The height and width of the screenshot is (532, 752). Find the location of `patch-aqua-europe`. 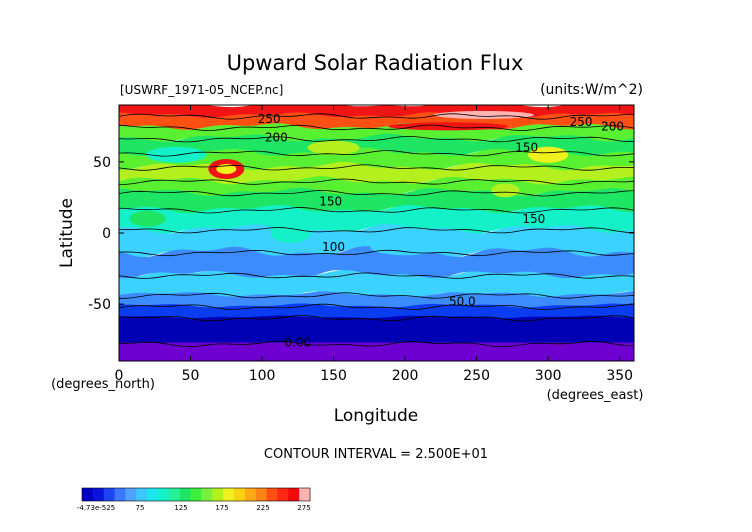

patch-aqua-europe is located at coordinates (176, 154).